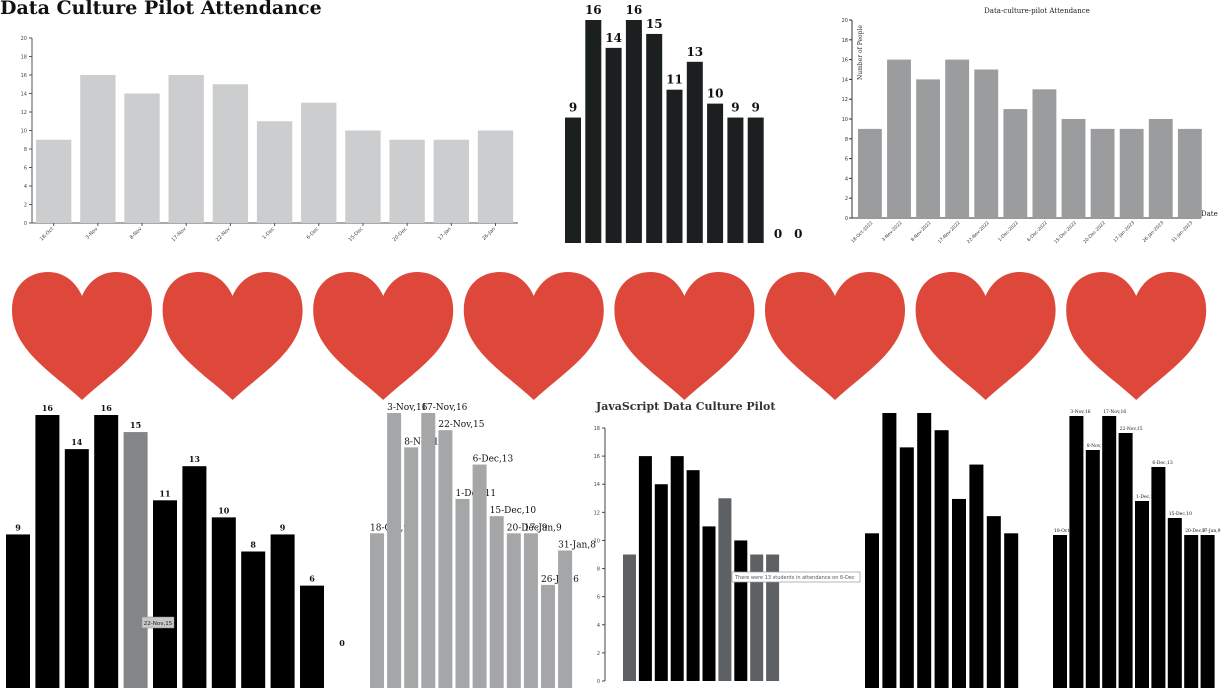  I want to click on x-tick-label: 22-Nov, so click(223, 234).